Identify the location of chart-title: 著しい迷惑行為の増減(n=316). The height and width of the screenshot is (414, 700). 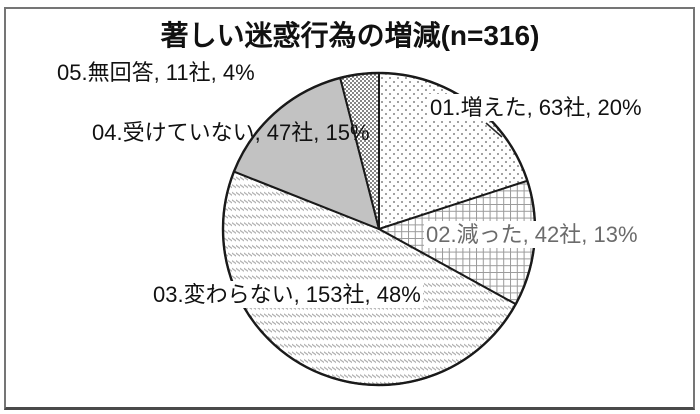
(350, 35).